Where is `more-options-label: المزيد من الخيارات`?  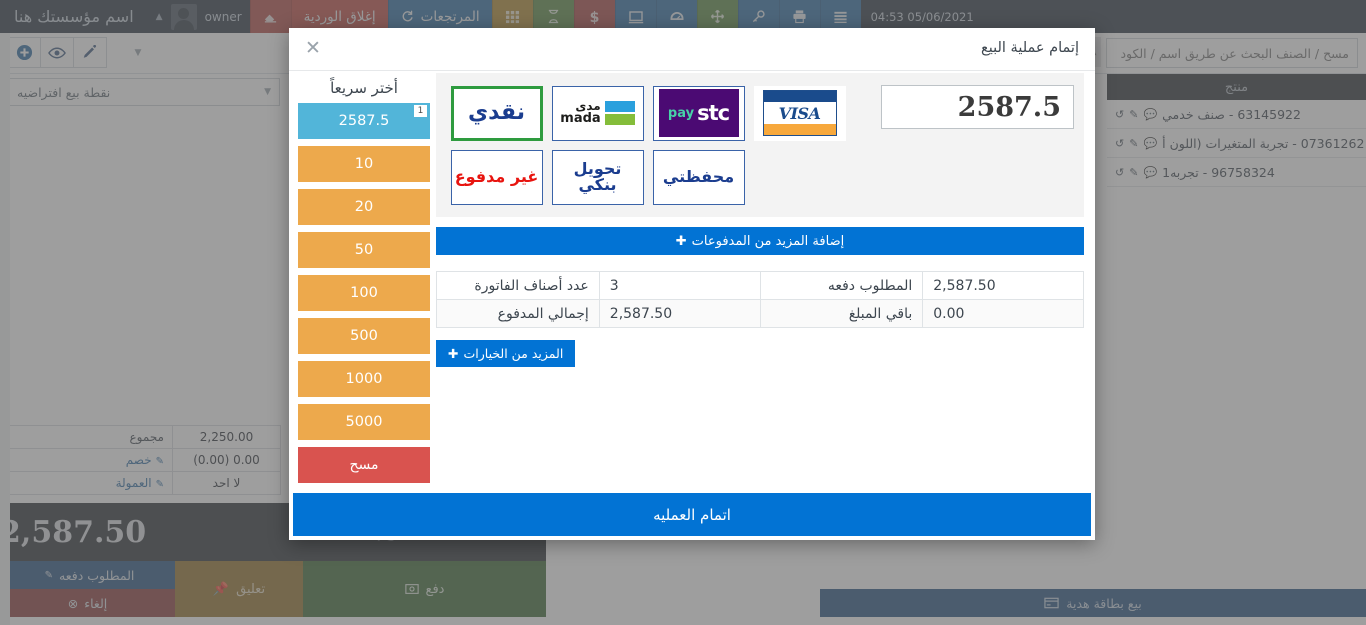 more-options-label: المزيد من الخيارات is located at coordinates (513, 353).